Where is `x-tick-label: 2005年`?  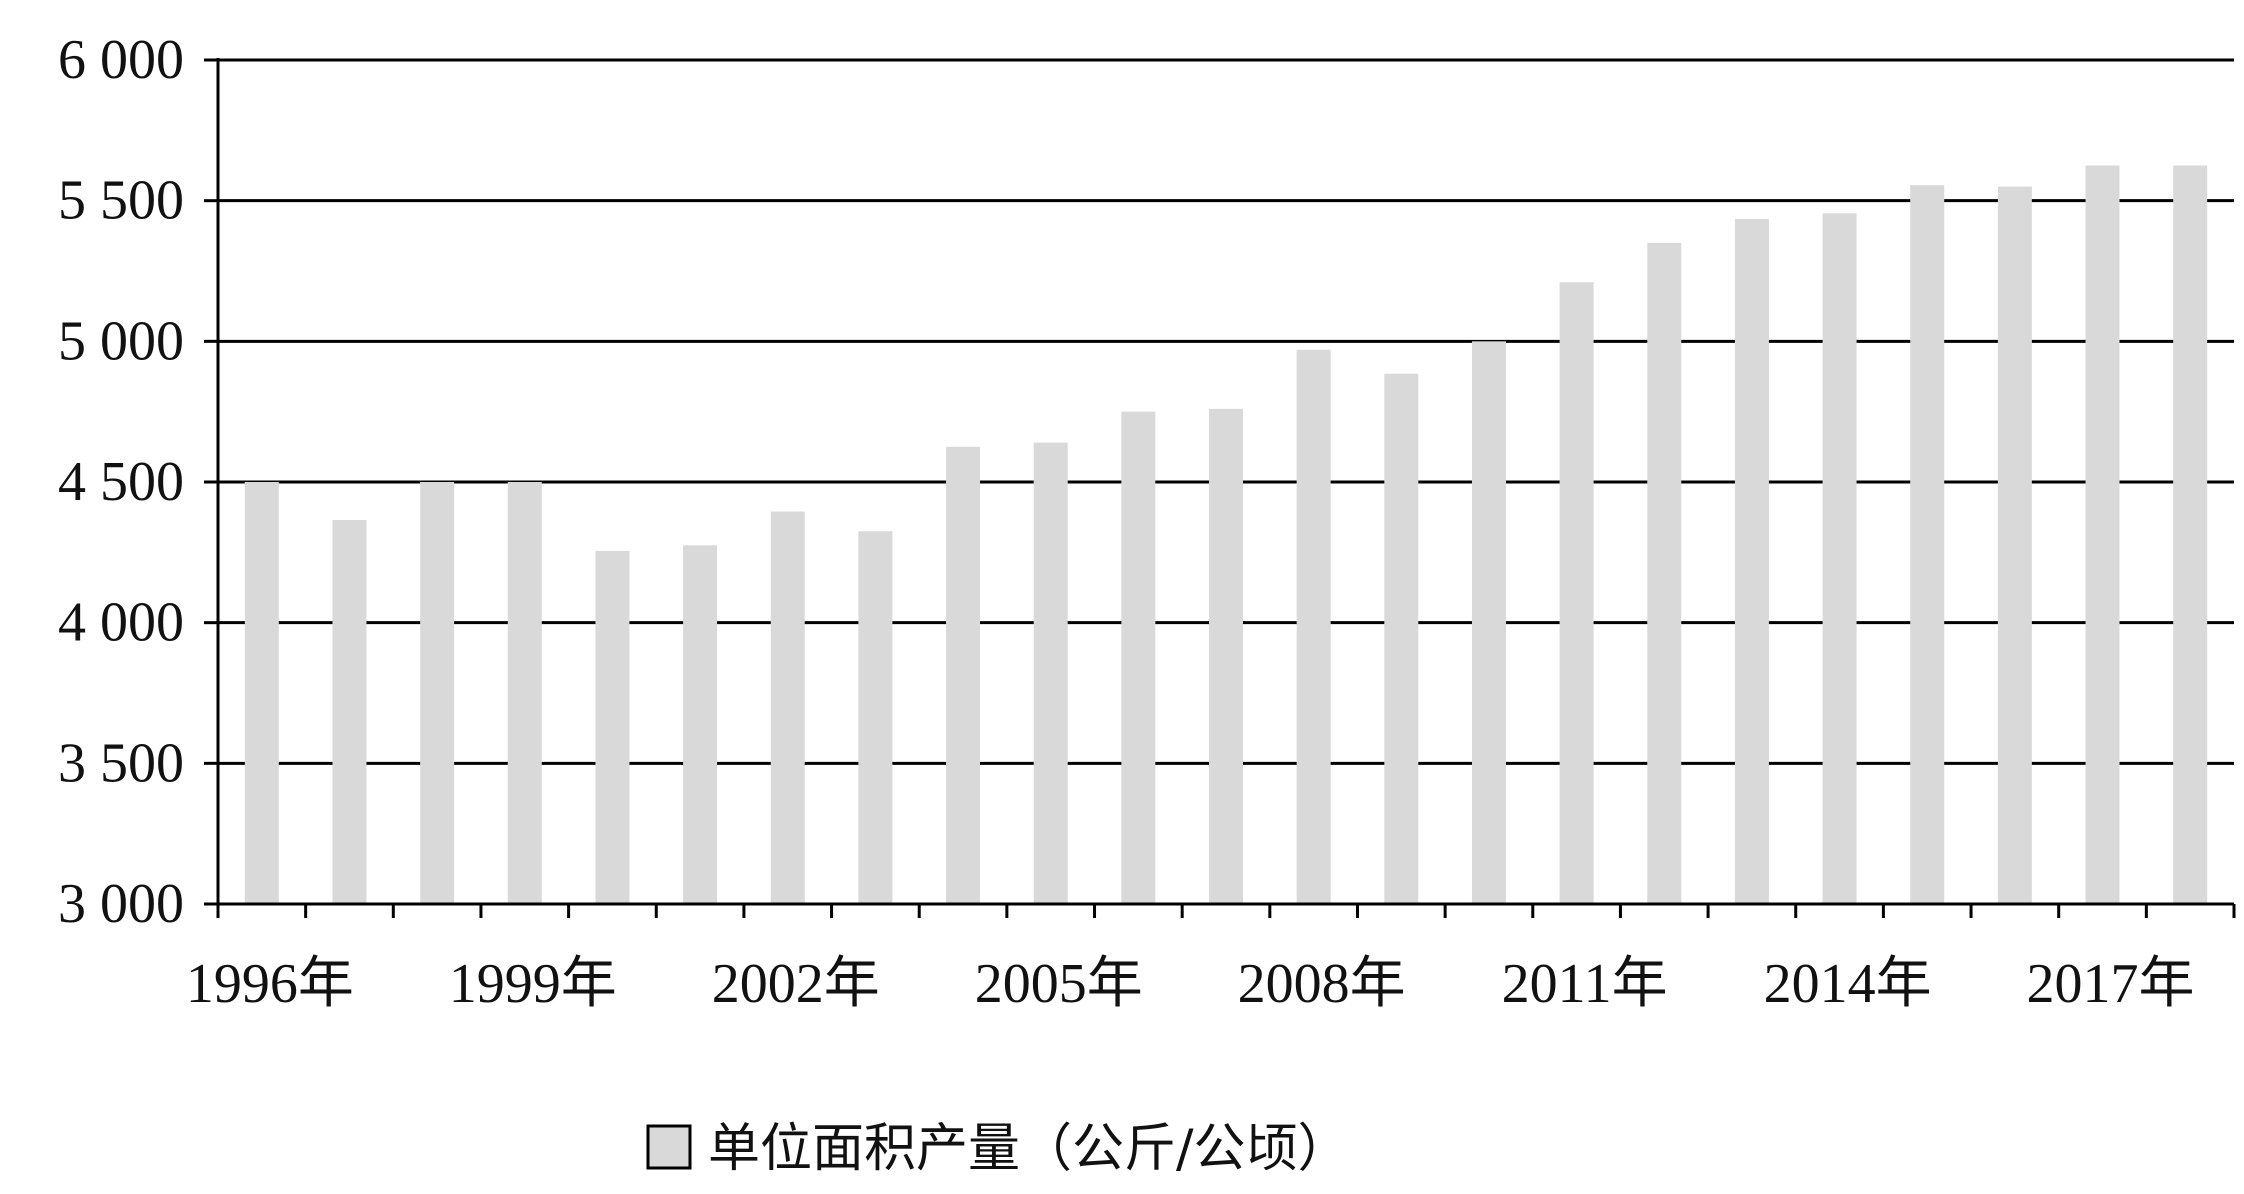 x-tick-label: 2005年 is located at coordinates (1059, 984).